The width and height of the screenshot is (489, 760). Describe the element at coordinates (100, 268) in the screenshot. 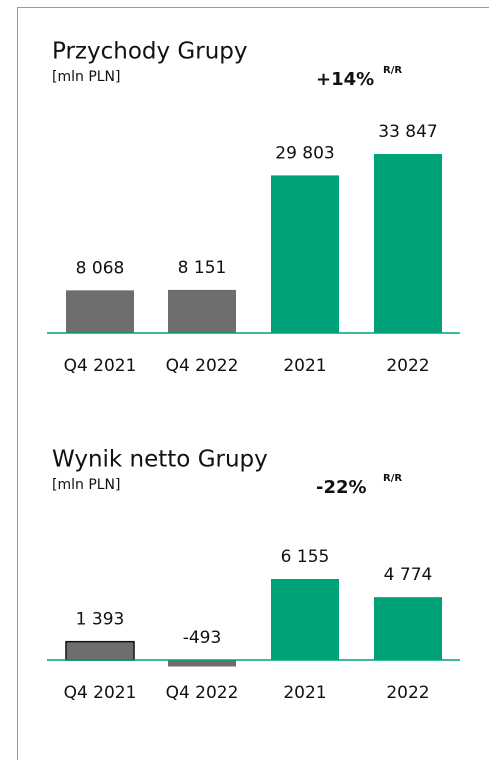

I see `value-label: 8 068` at that location.